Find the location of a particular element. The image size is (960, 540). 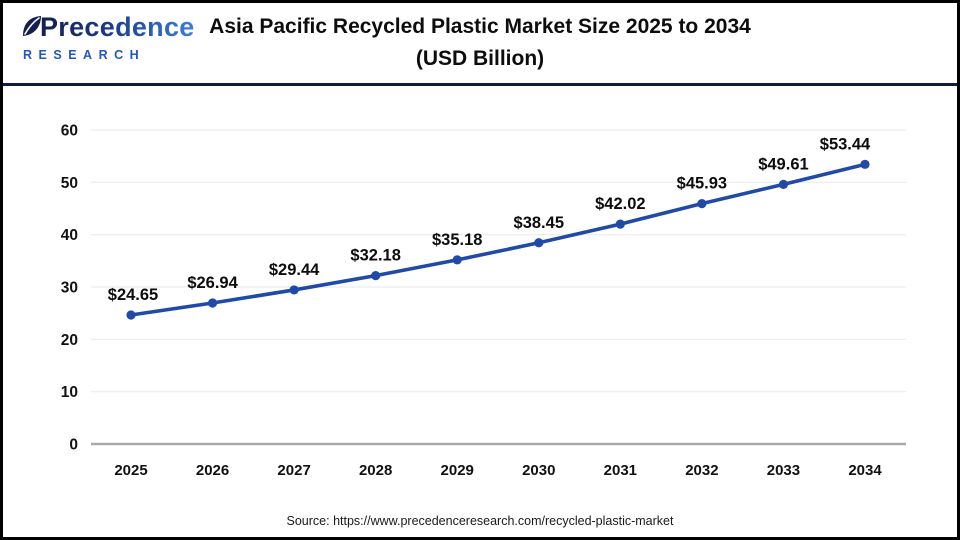

logo-sub-wordmark: RESEARCH is located at coordinates (84, 55).